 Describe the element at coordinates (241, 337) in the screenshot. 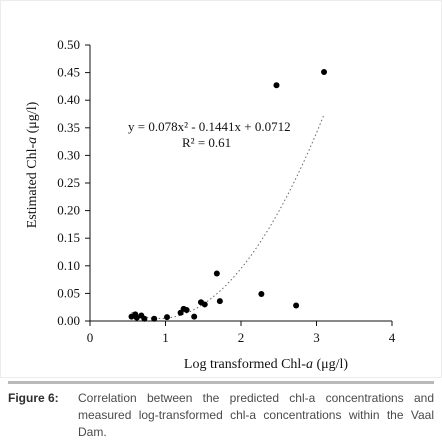

I see `x-tick-label: 2` at that location.